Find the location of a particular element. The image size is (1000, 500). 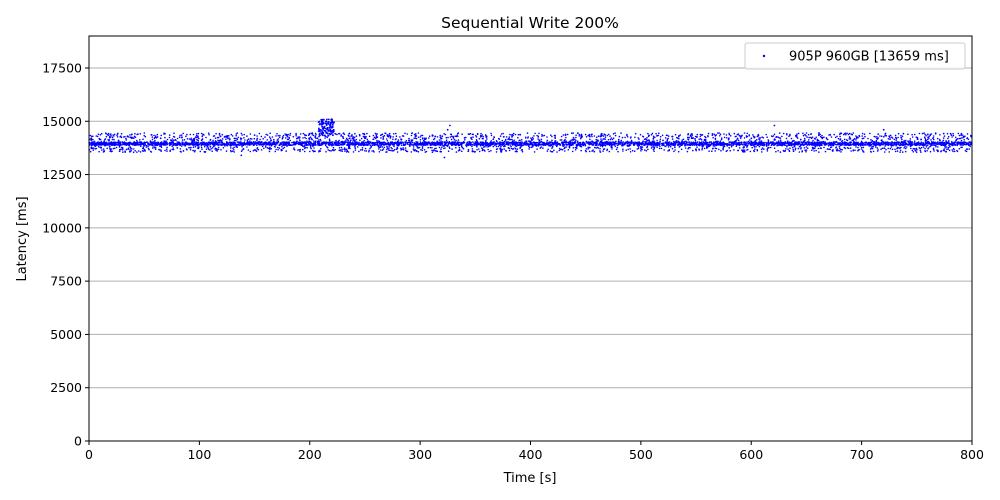

data-points is located at coordinates (530, 138).